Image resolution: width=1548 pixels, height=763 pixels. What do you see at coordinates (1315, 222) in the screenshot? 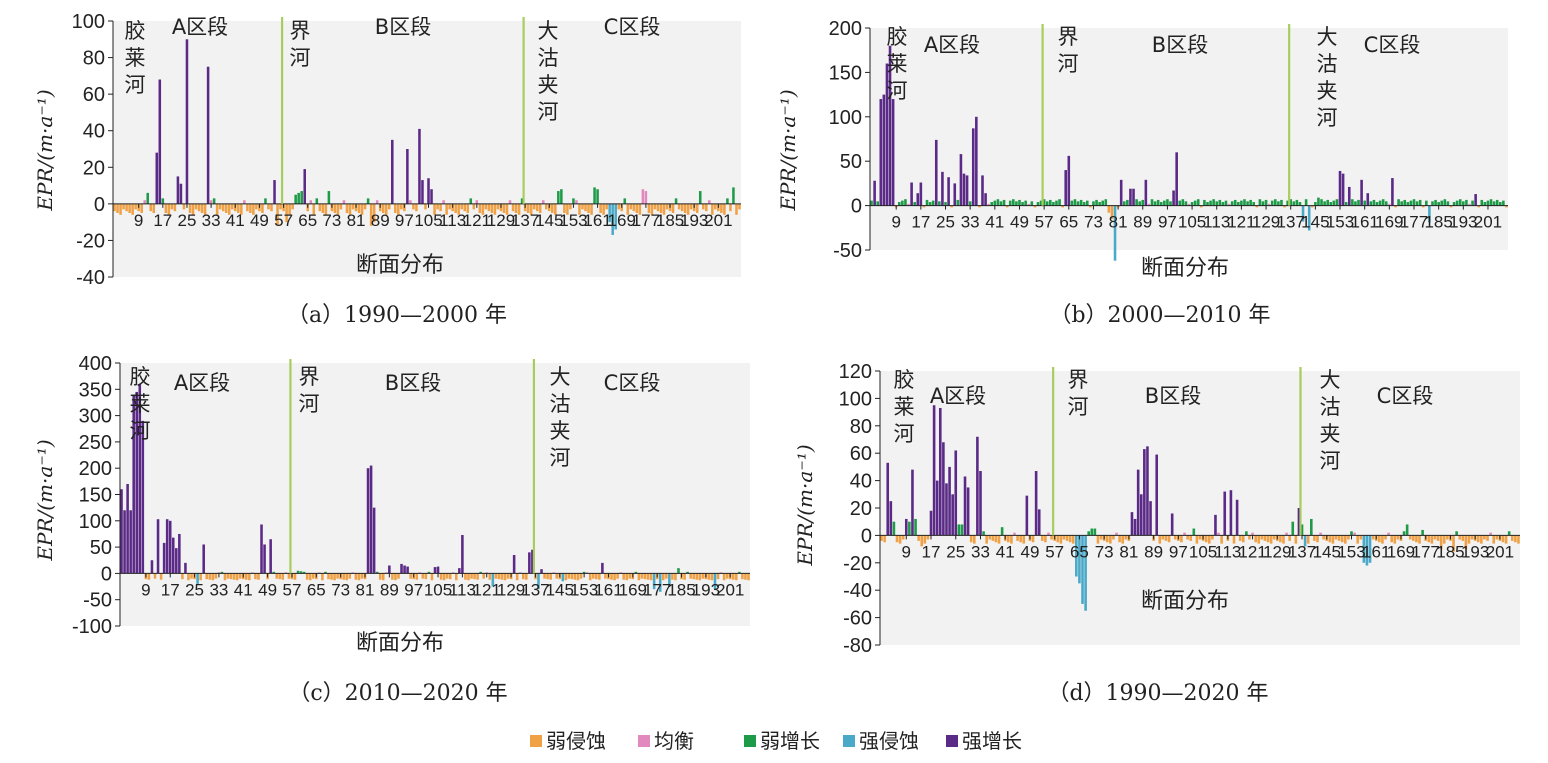
I see `x-tick-label: 145` at bounding box center [1315, 222].